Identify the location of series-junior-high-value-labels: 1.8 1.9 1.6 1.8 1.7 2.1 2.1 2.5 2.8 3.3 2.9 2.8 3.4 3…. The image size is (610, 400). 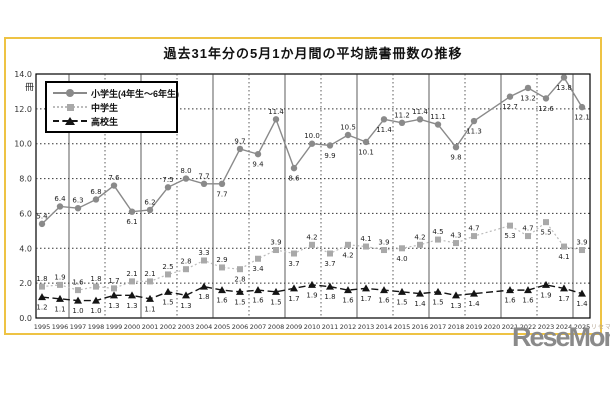
(311, 256).